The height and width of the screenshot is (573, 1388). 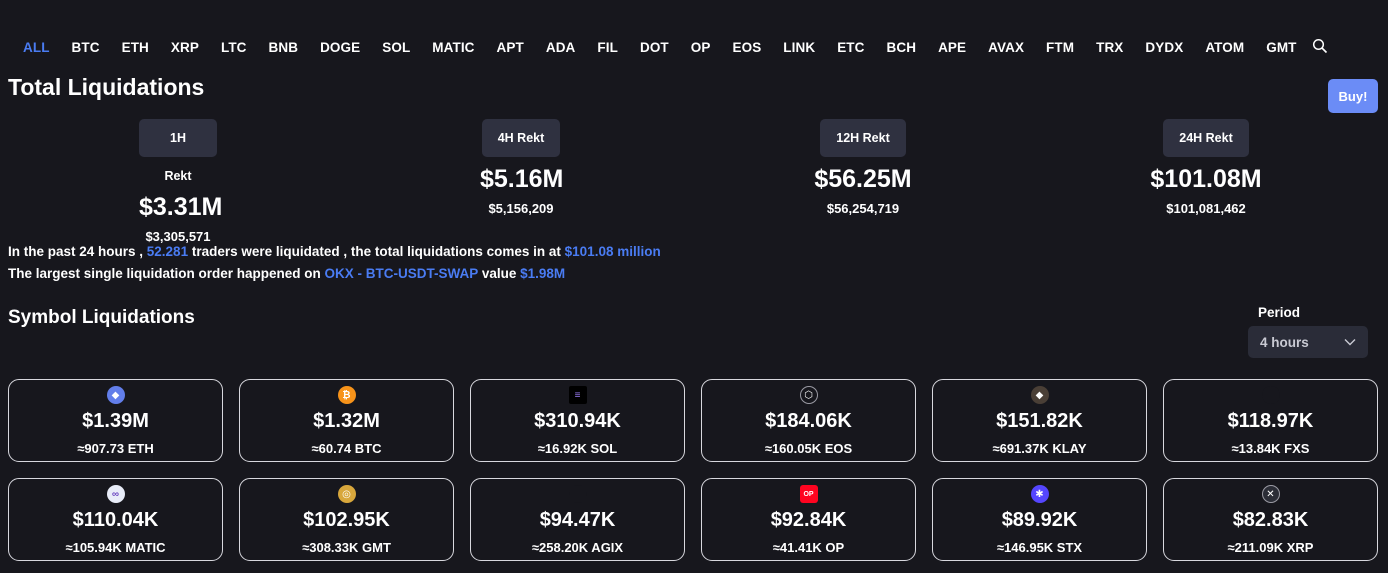 I want to click on tab-btc: BTC, so click(x=85, y=47).